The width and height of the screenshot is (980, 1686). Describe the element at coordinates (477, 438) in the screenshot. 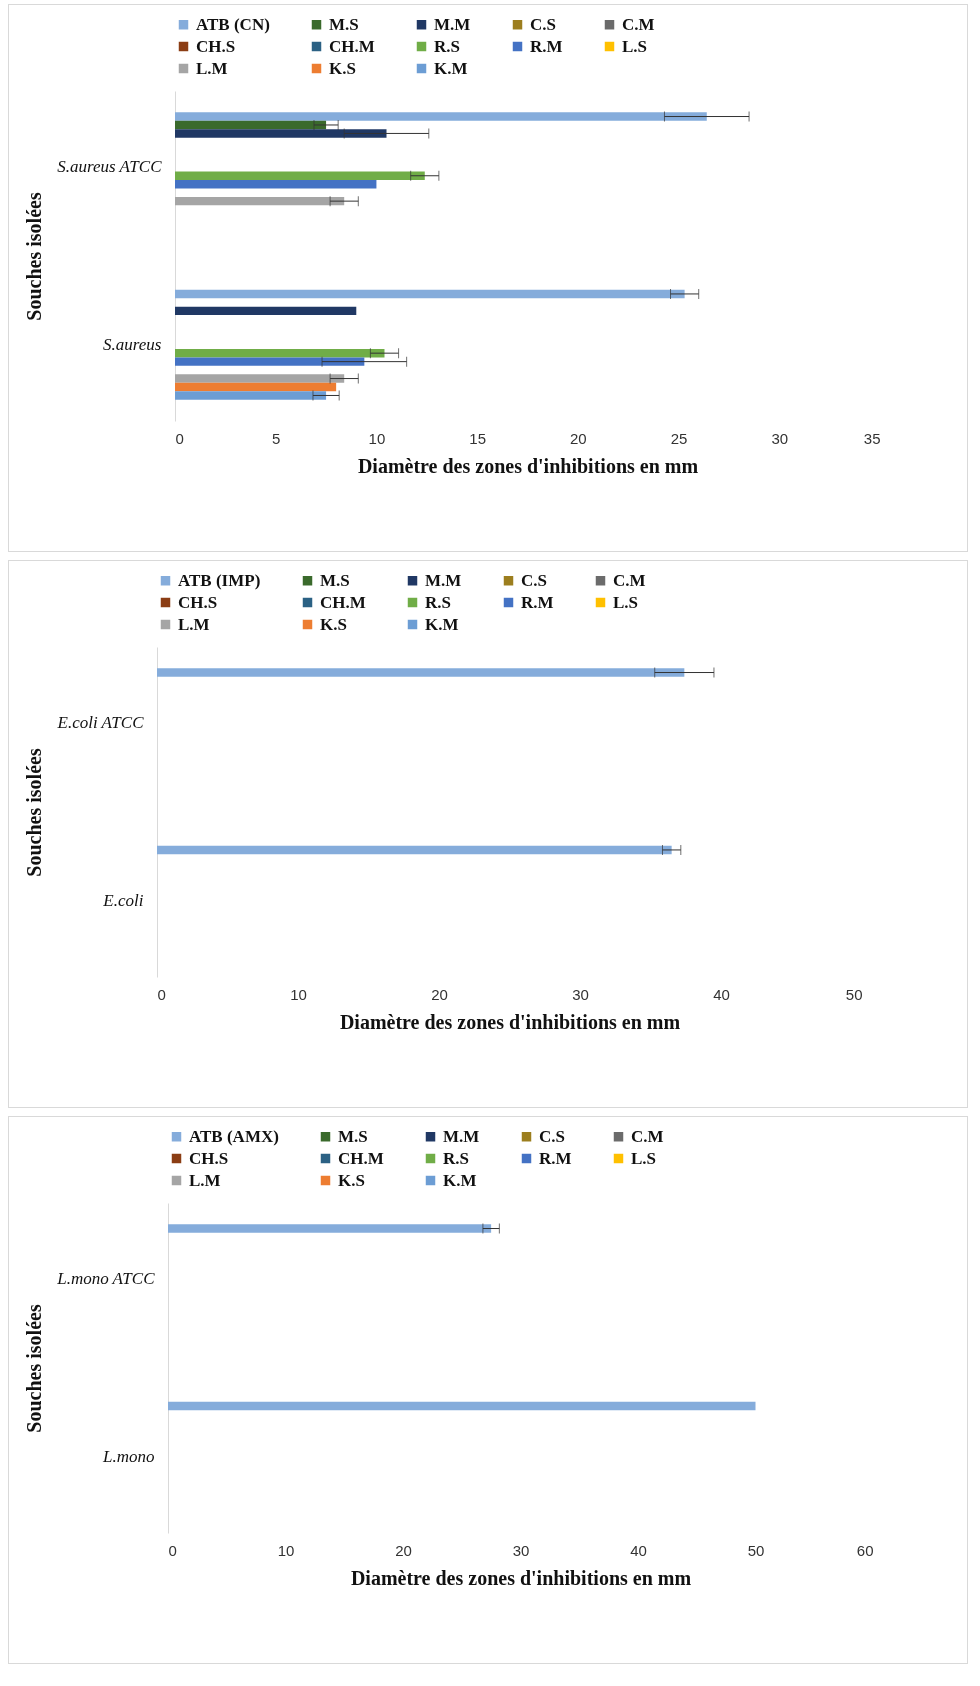

I see `x-tick-label: 15` at that location.